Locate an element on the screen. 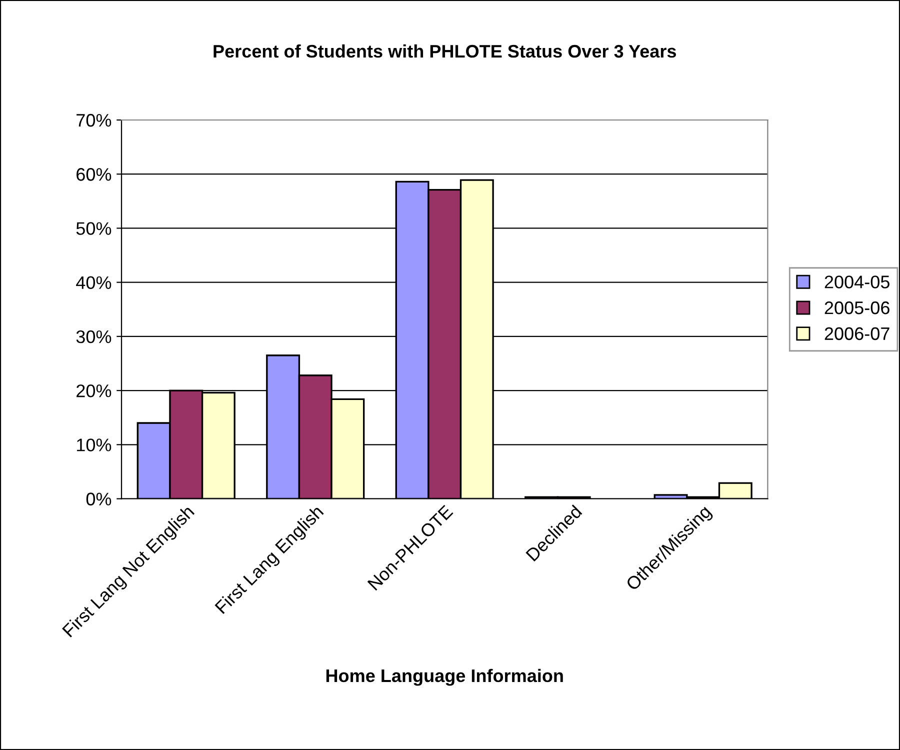  y-tick-label: 20% is located at coordinates (94, 391).